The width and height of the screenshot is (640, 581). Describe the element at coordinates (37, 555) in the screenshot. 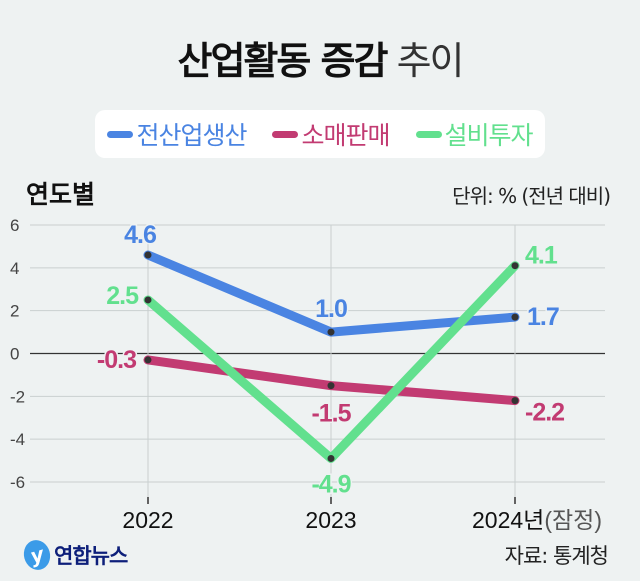

I see `logo-icon: y` at that location.